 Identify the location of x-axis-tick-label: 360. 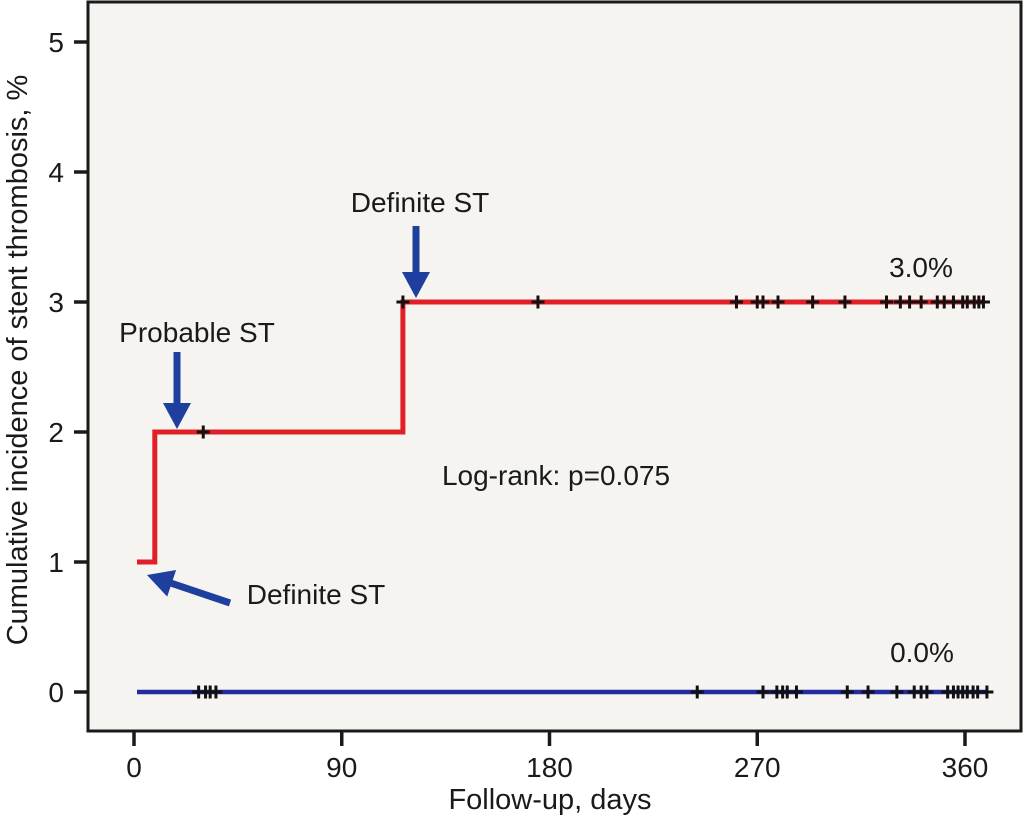
(965, 767).